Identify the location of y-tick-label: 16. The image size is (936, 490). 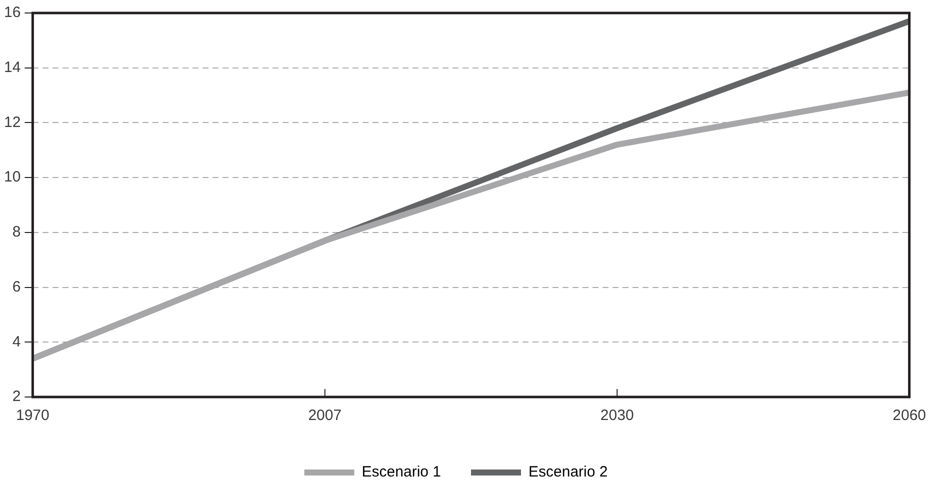
(12, 13).